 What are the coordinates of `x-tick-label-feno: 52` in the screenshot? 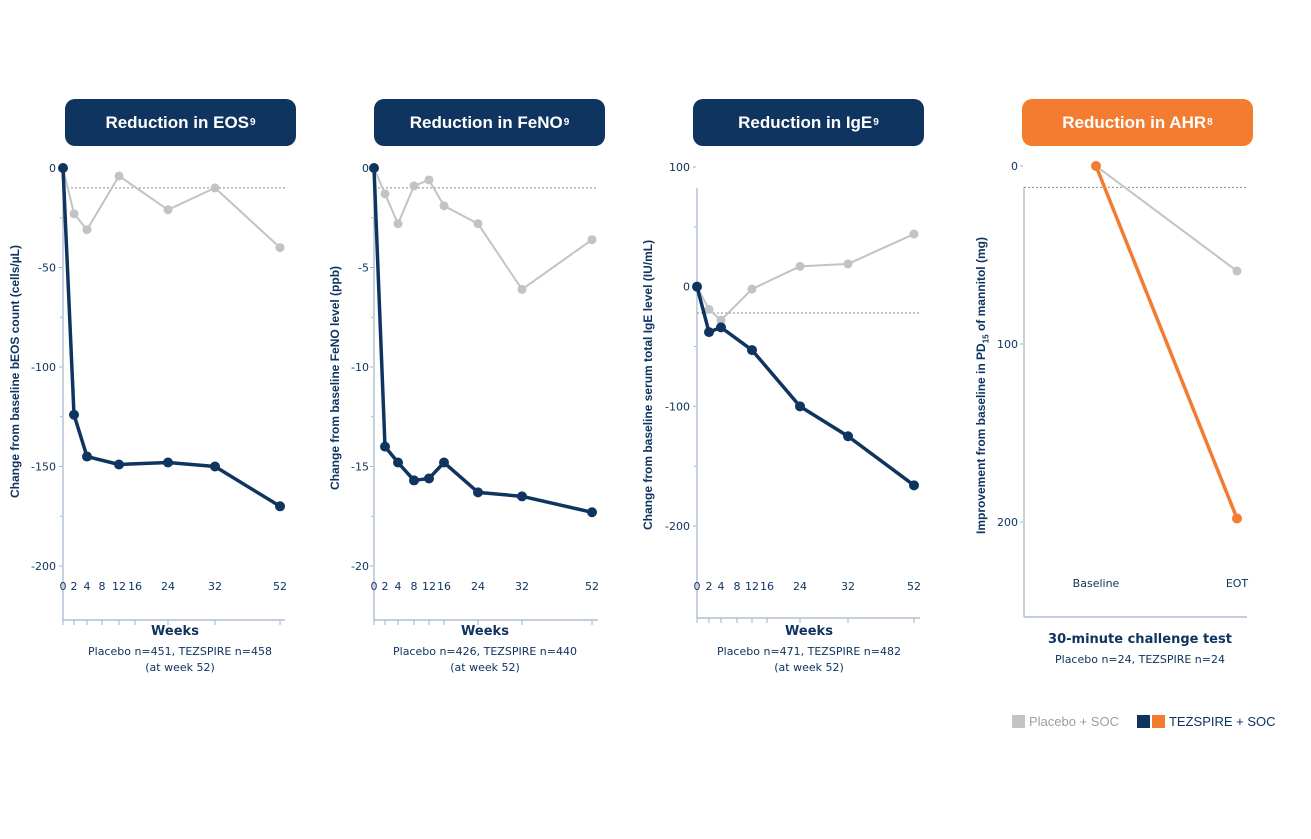 It's located at (592, 586).